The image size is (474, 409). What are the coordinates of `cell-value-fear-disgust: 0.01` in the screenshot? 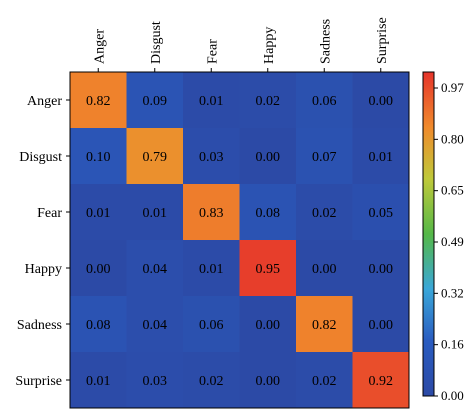 It's located at (155, 213).